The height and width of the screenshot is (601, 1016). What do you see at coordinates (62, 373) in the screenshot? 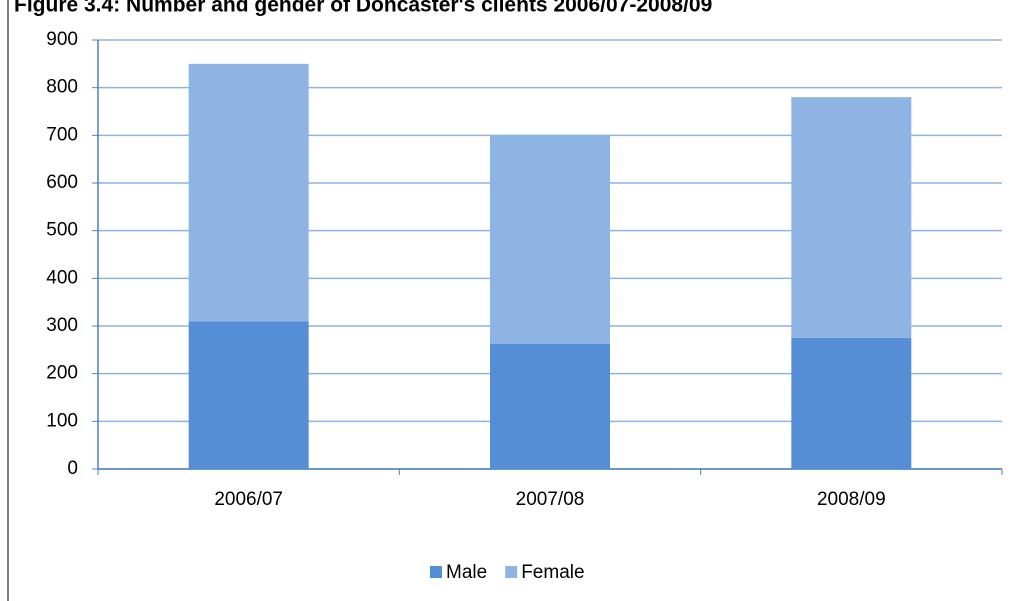
I see `y-tick-label: 200` at bounding box center [62, 373].